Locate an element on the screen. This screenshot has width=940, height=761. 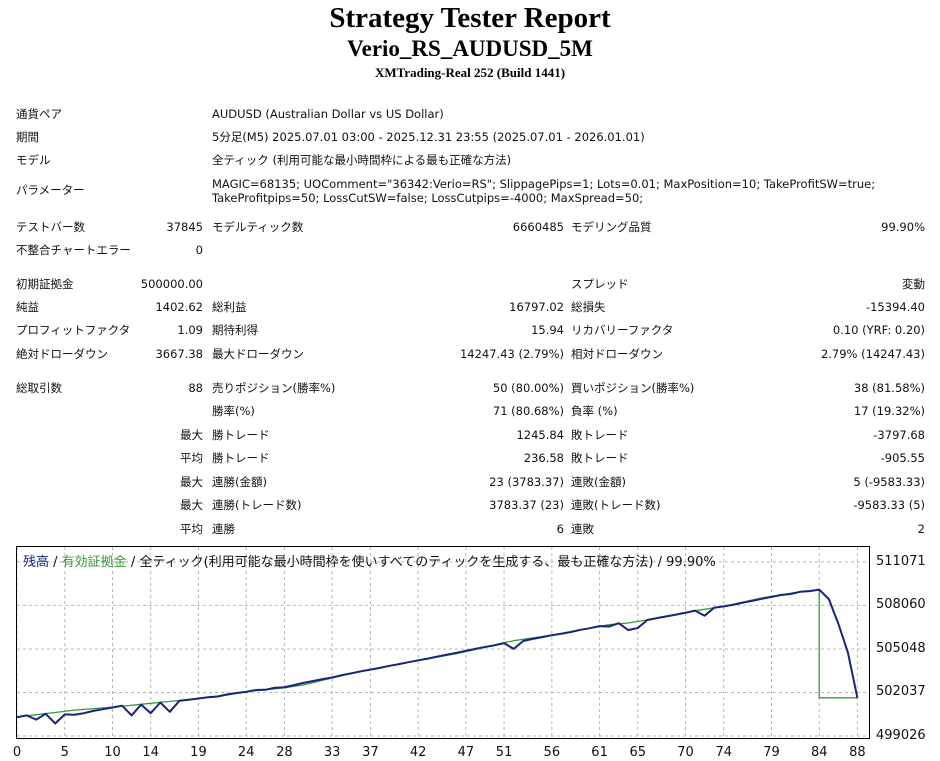
legend-balance: 残高 is located at coordinates (36, 562).